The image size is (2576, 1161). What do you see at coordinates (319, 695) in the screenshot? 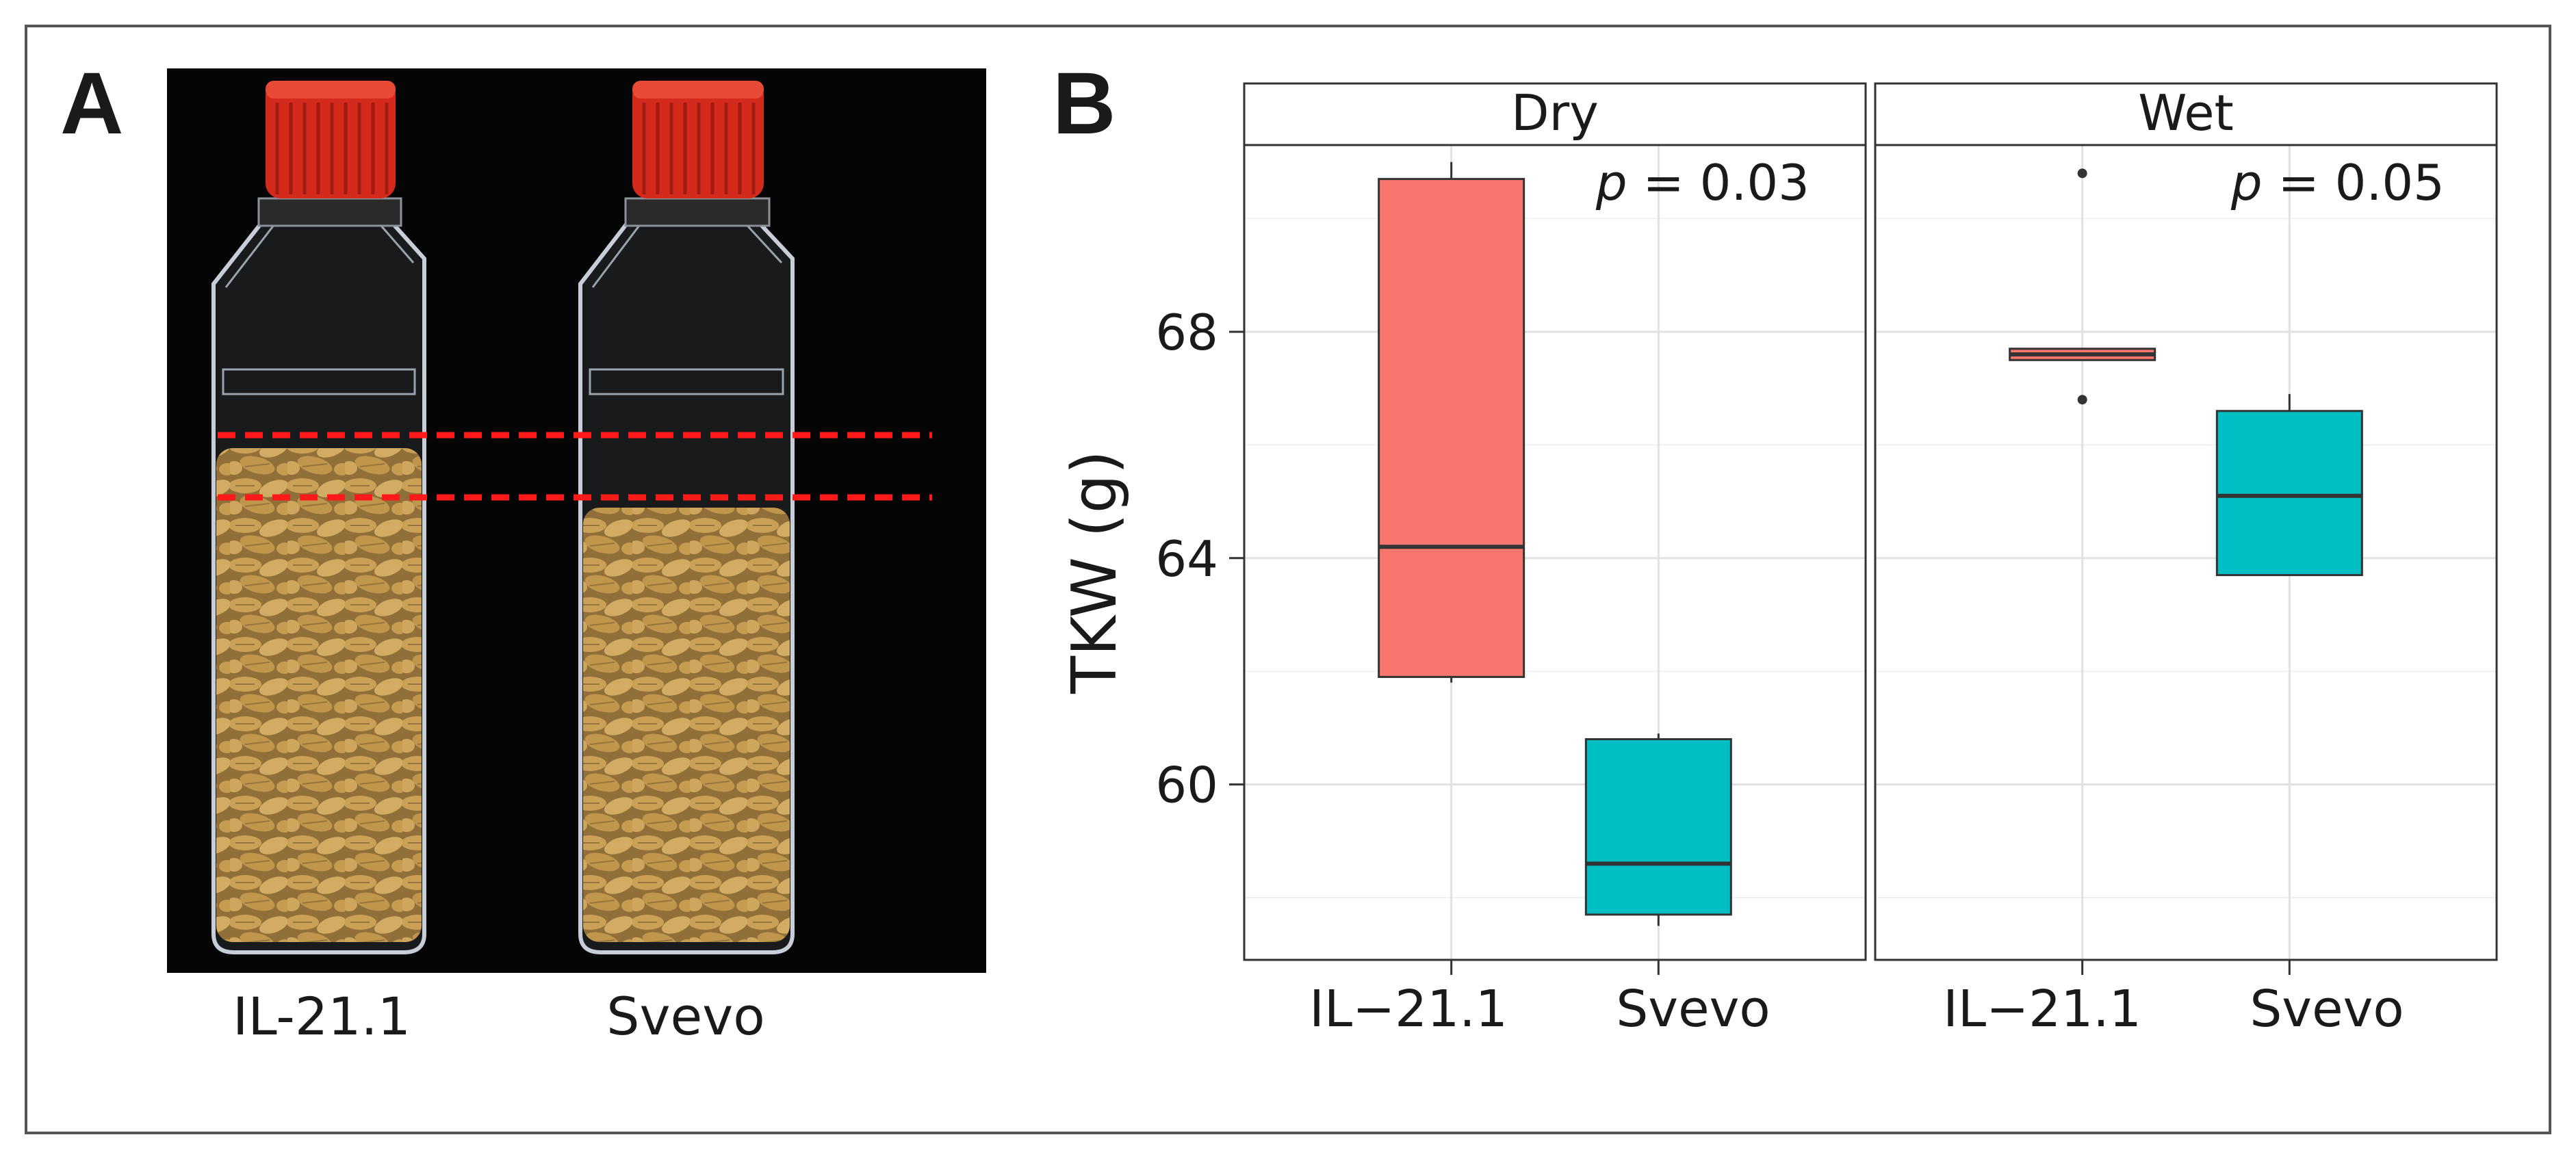
I see `bottle-left-grain-fill` at bounding box center [319, 695].